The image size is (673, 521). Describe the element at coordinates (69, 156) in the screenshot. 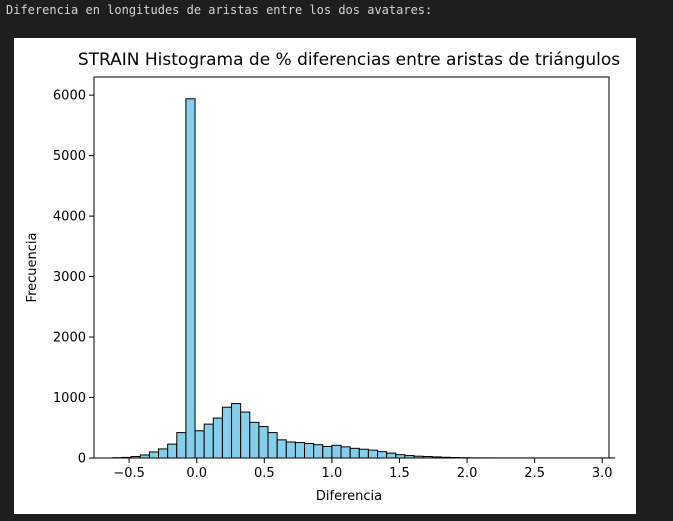

I see `y-tick-label: 5000` at that location.